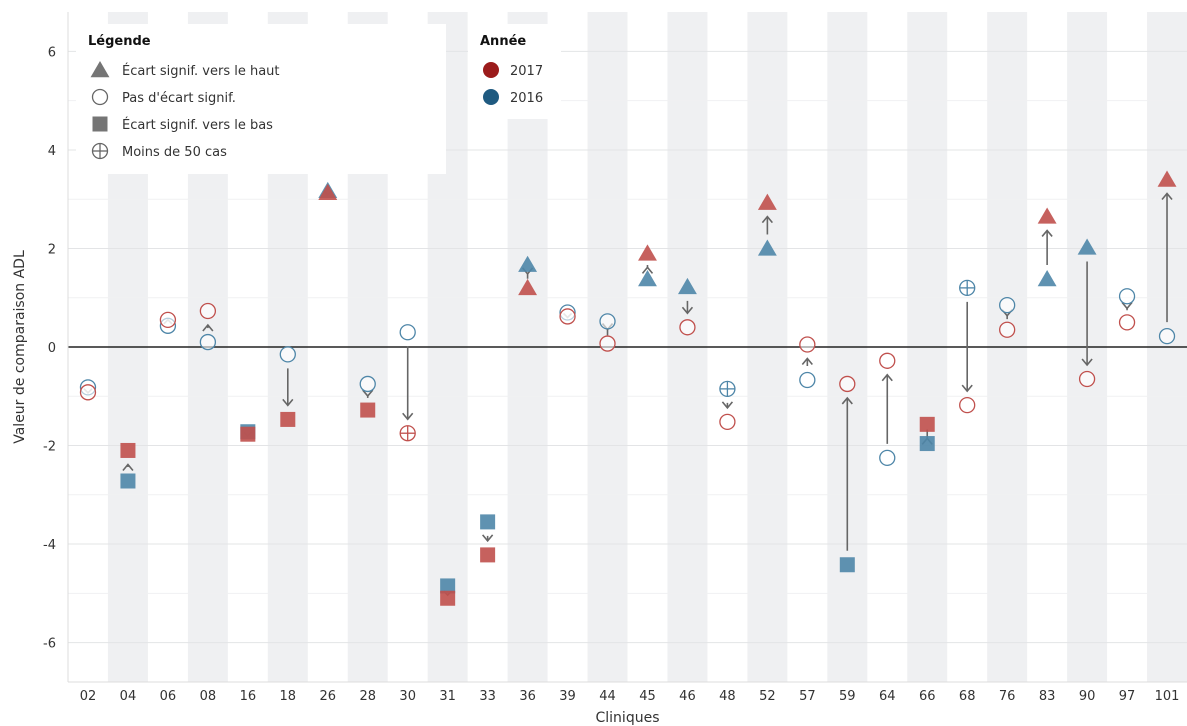 This screenshot has height=726, width=1187. I want to click on legend-shapes-background, so click(261, 99).